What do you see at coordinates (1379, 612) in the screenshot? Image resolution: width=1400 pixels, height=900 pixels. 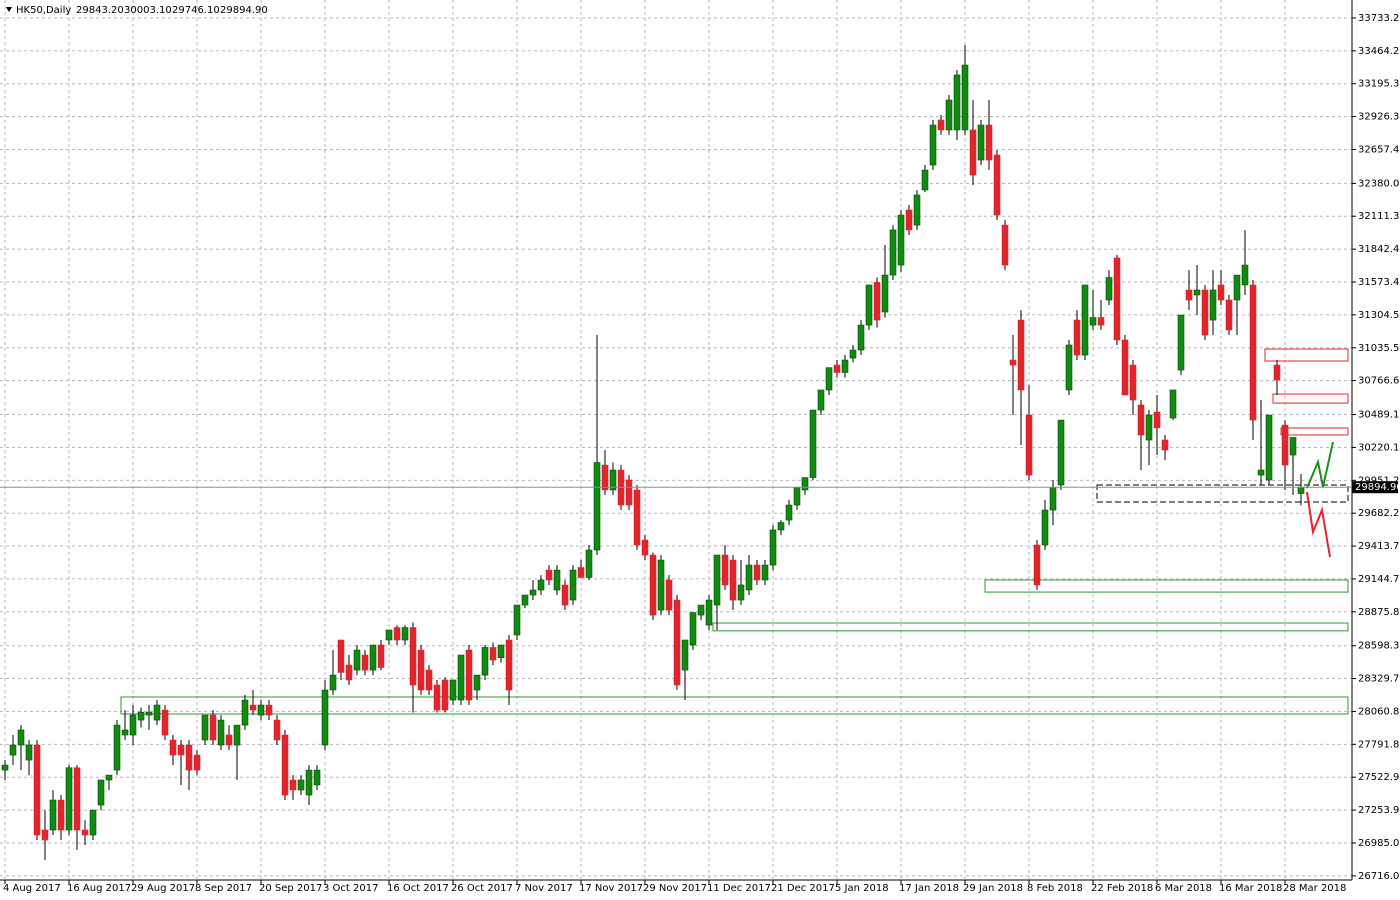 I see `y-tick-label: 28875.80` at bounding box center [1379, 612].